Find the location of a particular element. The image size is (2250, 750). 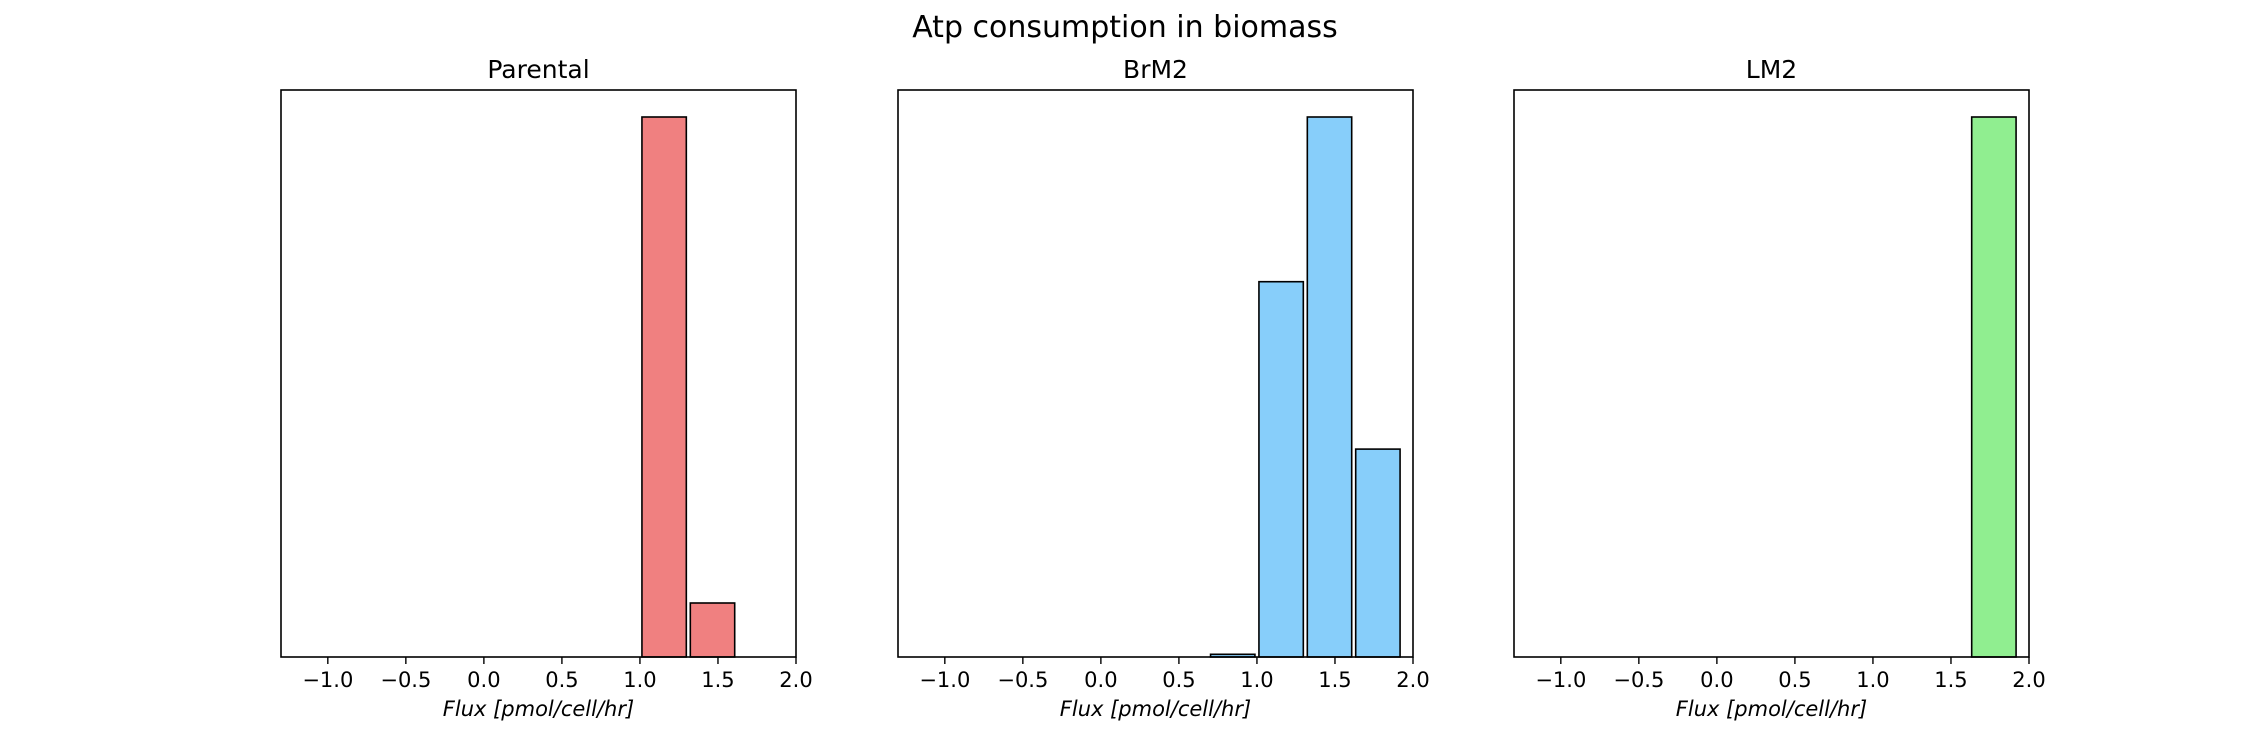

figure-suptitle: Atp consumption in biomass is located at coordinates (1125, 27).